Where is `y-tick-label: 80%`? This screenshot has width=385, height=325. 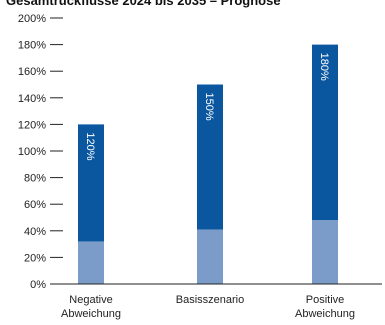 y-tick-label: 80% is located at coordinates (35, 179).